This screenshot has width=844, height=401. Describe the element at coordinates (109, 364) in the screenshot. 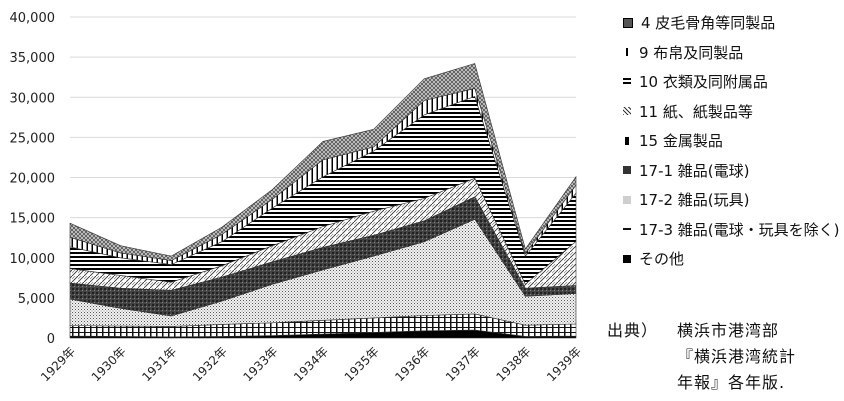

I see `x-tick-label: 1930年` at that location.